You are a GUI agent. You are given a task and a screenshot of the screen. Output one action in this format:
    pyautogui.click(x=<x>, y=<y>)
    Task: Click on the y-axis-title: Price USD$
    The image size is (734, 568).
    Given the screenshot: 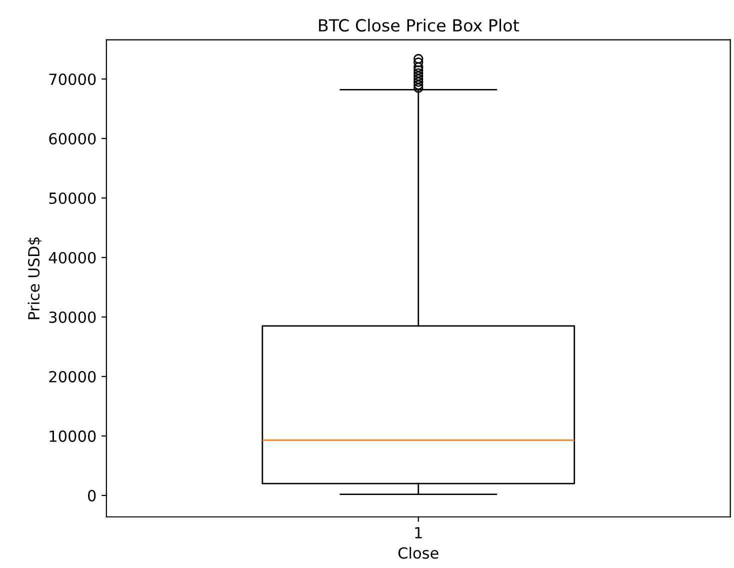 What is the action you would take?
    pyautogui.click(x=35, y=278)
    